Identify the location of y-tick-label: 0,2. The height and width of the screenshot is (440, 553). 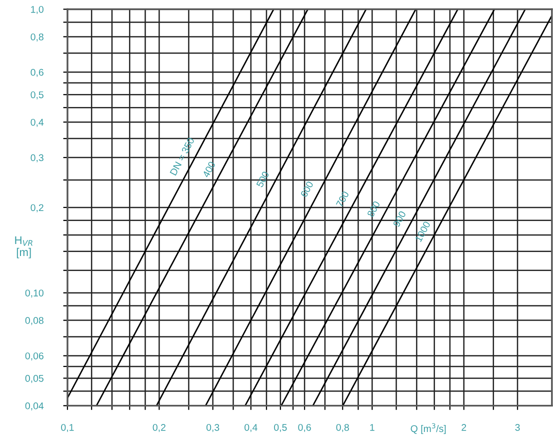
(37, 208).